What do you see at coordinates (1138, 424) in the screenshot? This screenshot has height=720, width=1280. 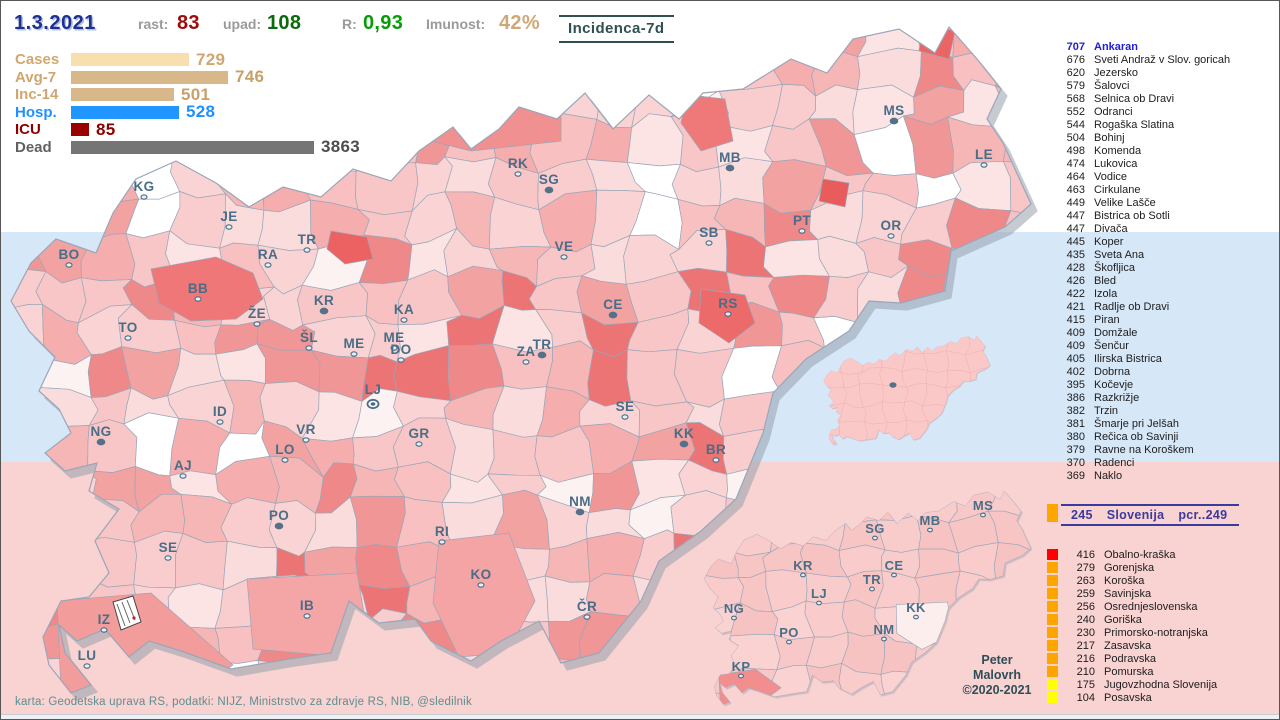 I see `municipality-row: 381 Šmarje pri Jelšah` at bounding box center [1138, 424].